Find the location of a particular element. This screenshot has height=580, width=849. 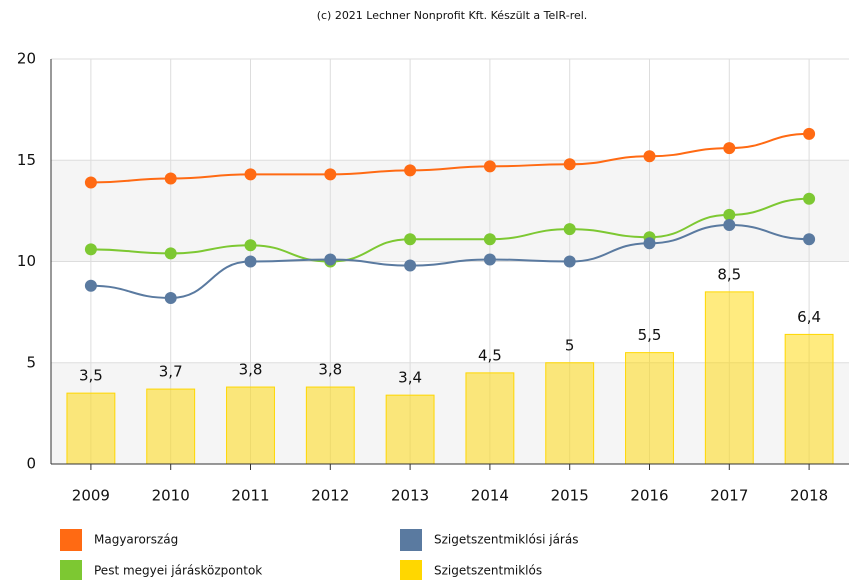

x-tick-label: 2018 is located at coordinates (809, 496).